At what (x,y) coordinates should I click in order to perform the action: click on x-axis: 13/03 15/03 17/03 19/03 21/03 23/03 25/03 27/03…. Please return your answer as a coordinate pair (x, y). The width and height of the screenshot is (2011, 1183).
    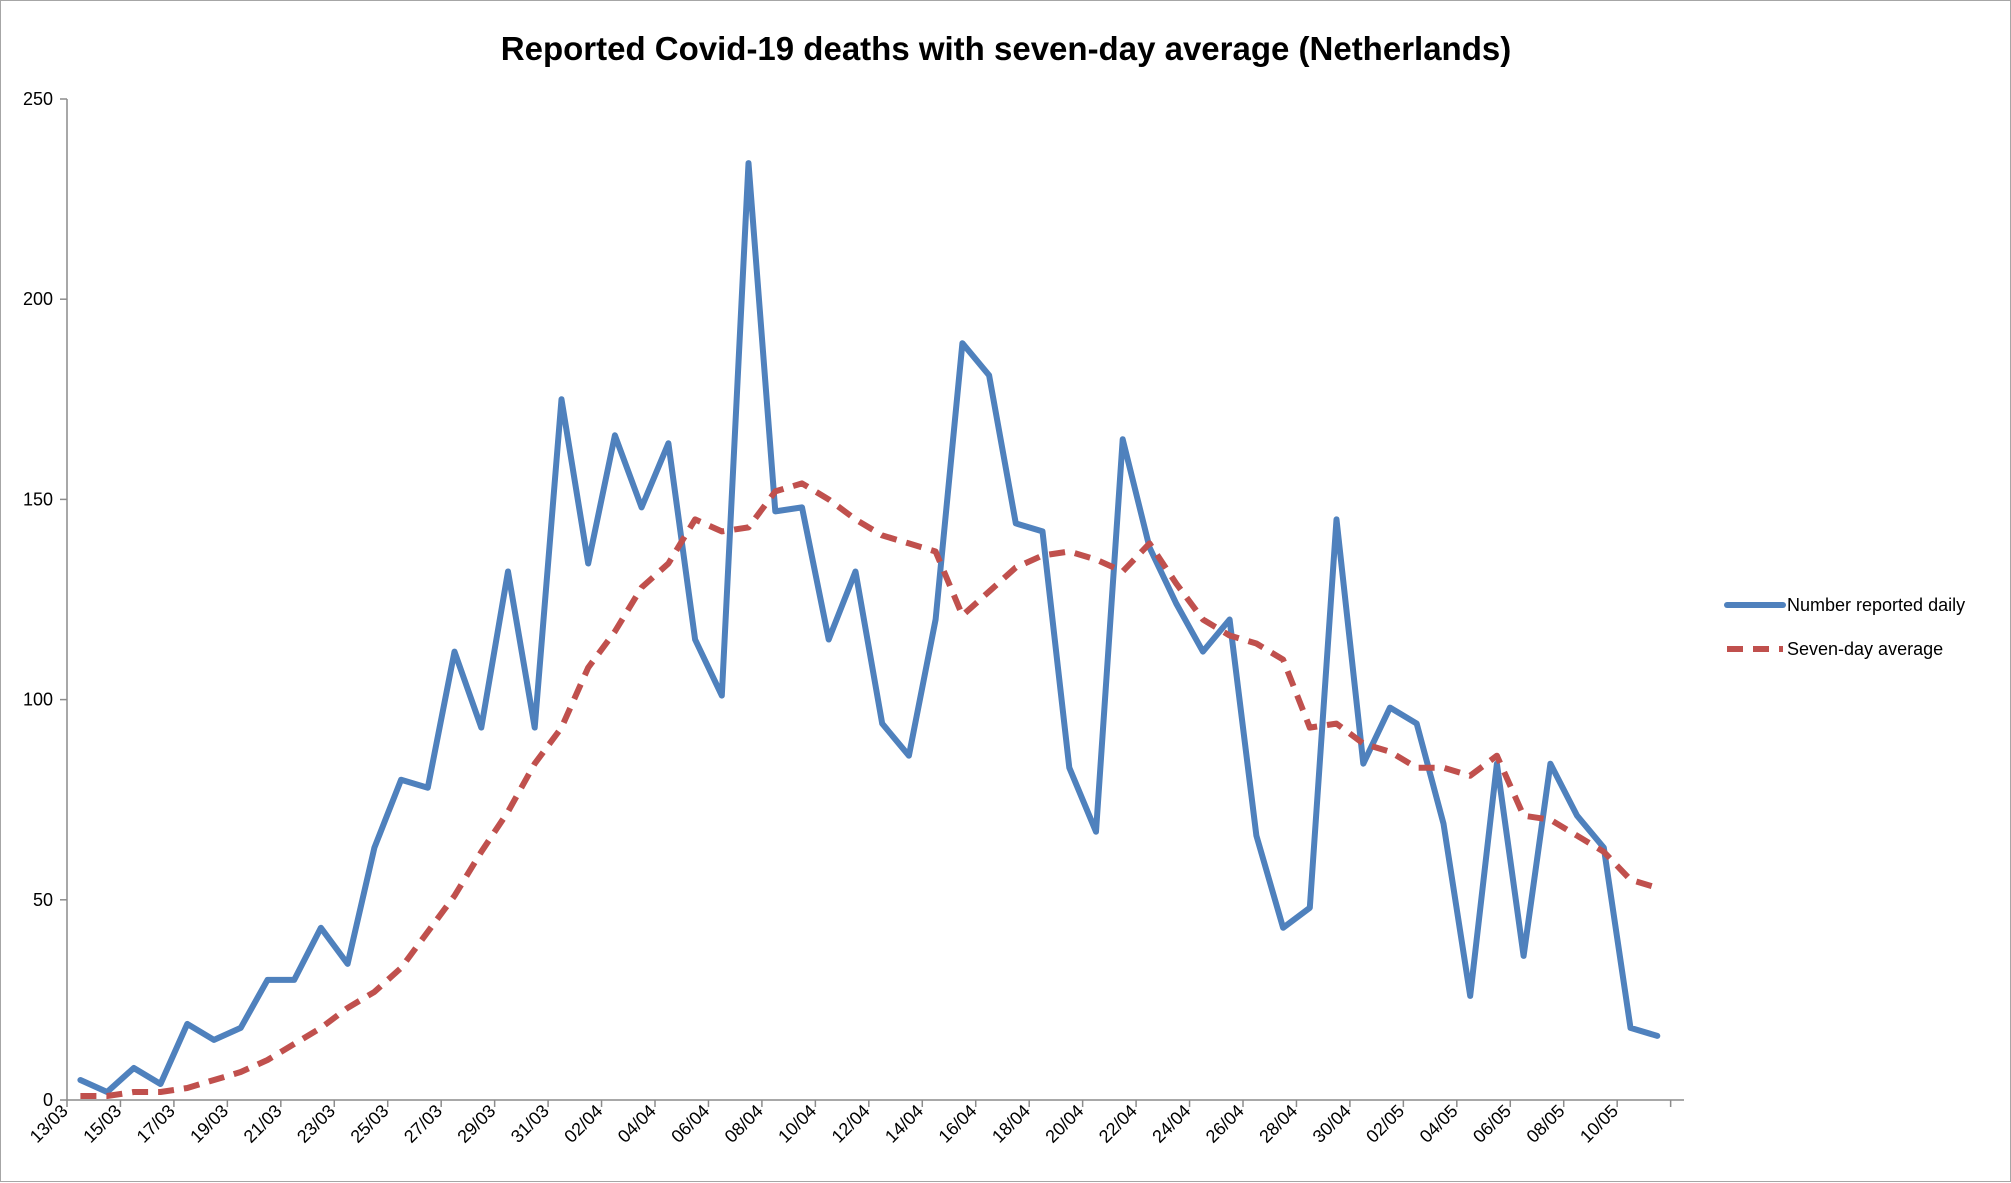
    Looking at the image, I should click on (855, 1123).